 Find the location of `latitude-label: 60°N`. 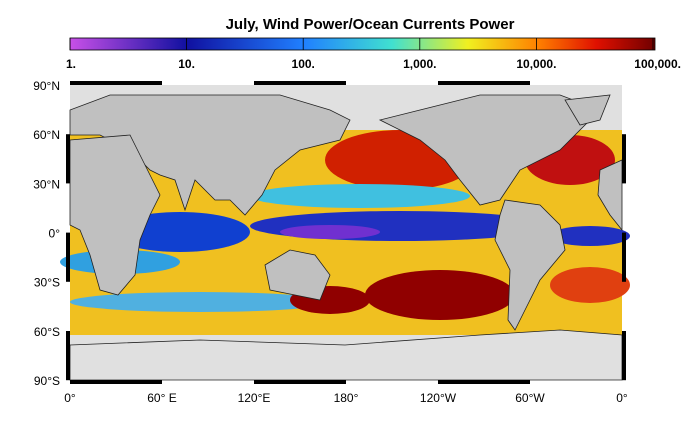

latitude-label: 60°N is located at coordinates (46, 135).